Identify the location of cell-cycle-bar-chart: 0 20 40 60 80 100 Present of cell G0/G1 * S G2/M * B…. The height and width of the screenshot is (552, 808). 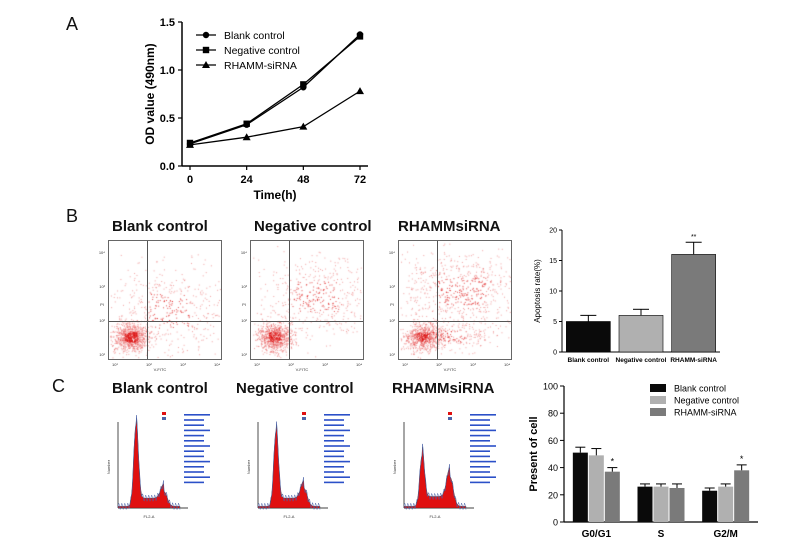
(643, 461).